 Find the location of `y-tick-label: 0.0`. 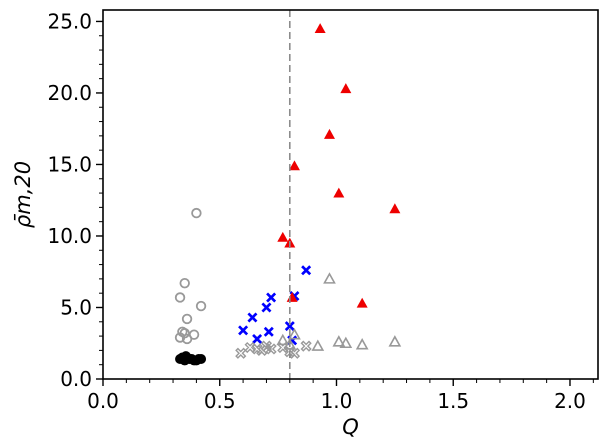

y-tick-label: 0.0 is located at coordinates (76, 379).